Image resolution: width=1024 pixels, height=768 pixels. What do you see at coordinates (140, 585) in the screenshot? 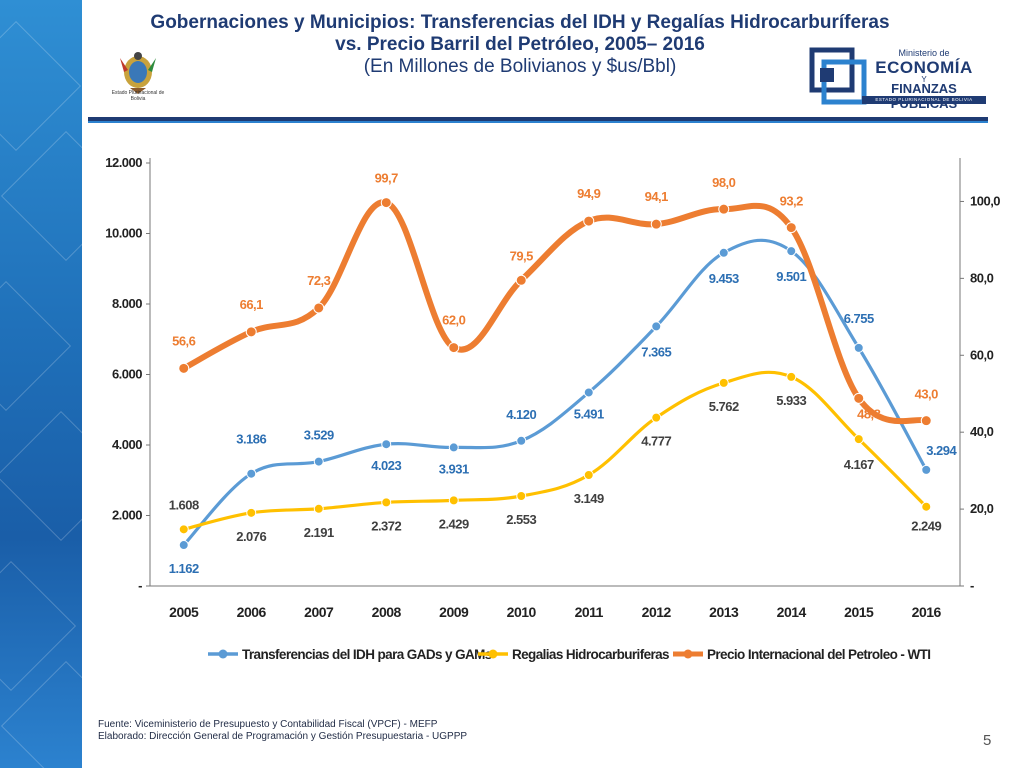
I see `left-axis-tick-label: -` at bounding box center [140, 585].